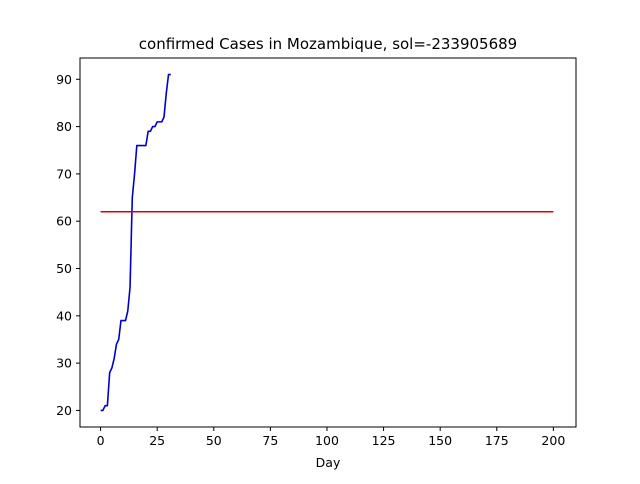  I want to click on series-line-confirmed, so click(135, 242).